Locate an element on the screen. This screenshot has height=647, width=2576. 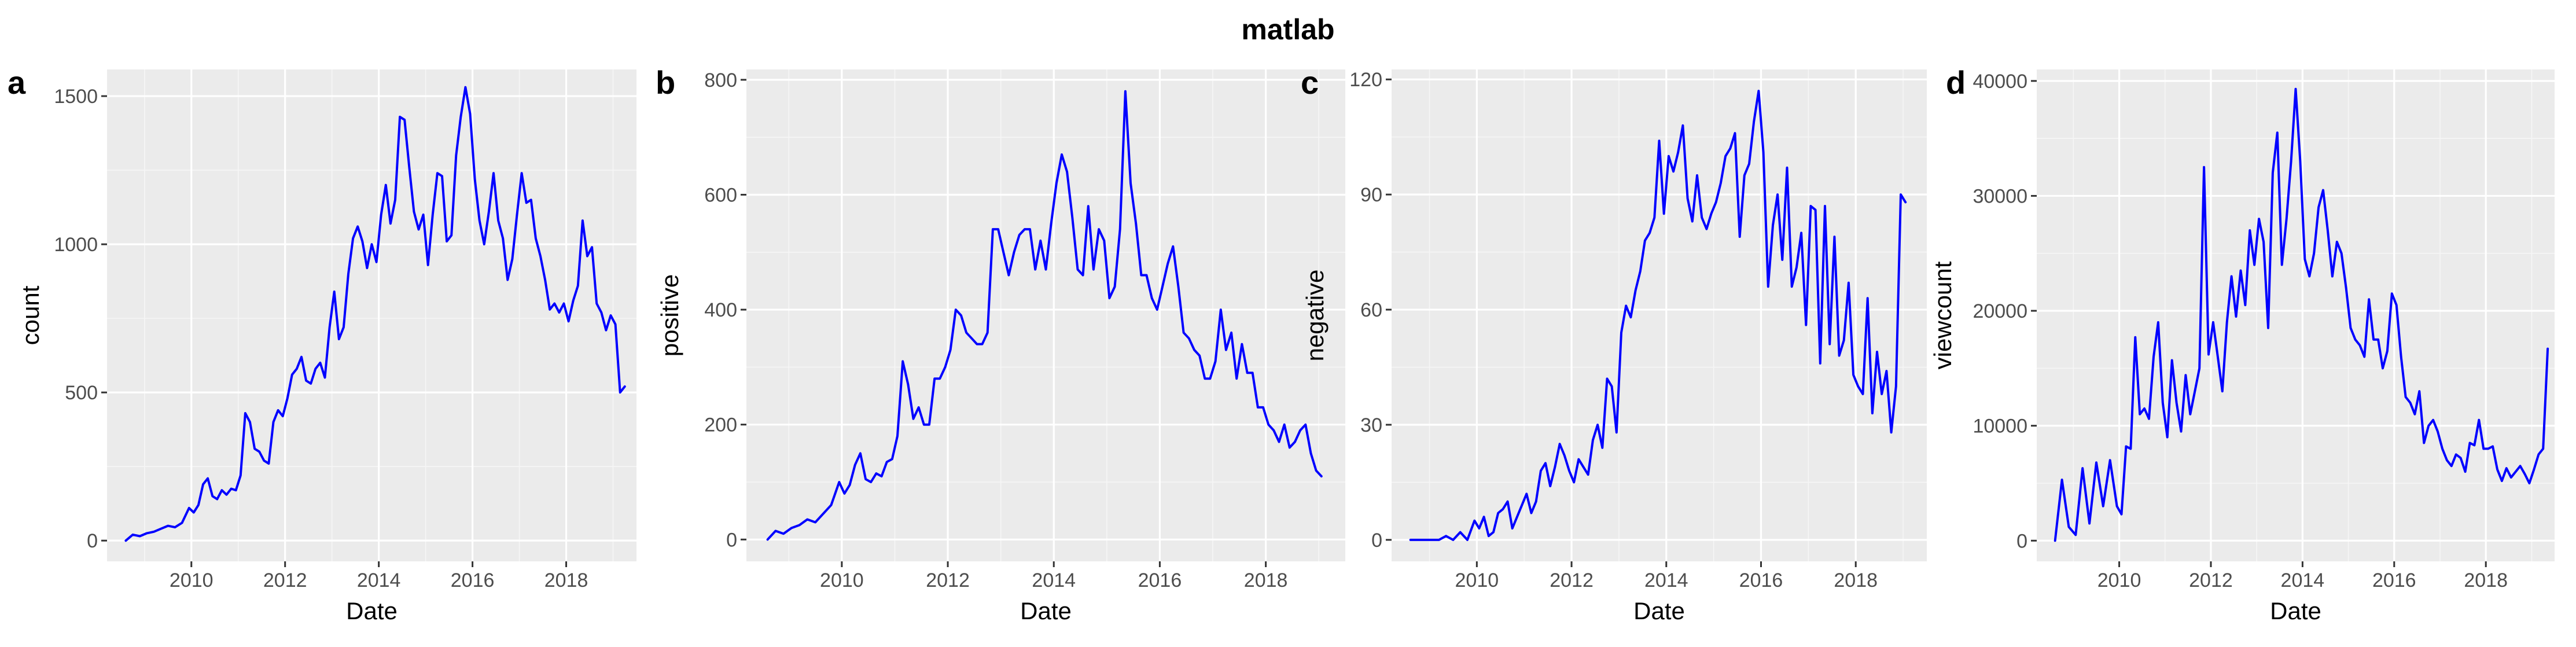
y-tick-label: 600 is located at coordinates (720, 195).